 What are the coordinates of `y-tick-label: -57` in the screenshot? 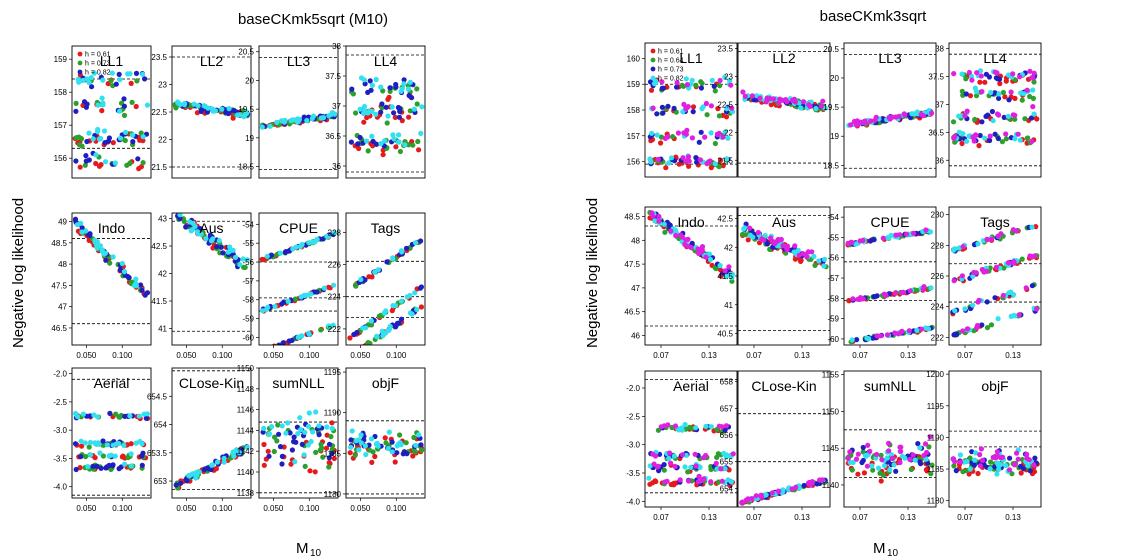 It's located at (833, 278).